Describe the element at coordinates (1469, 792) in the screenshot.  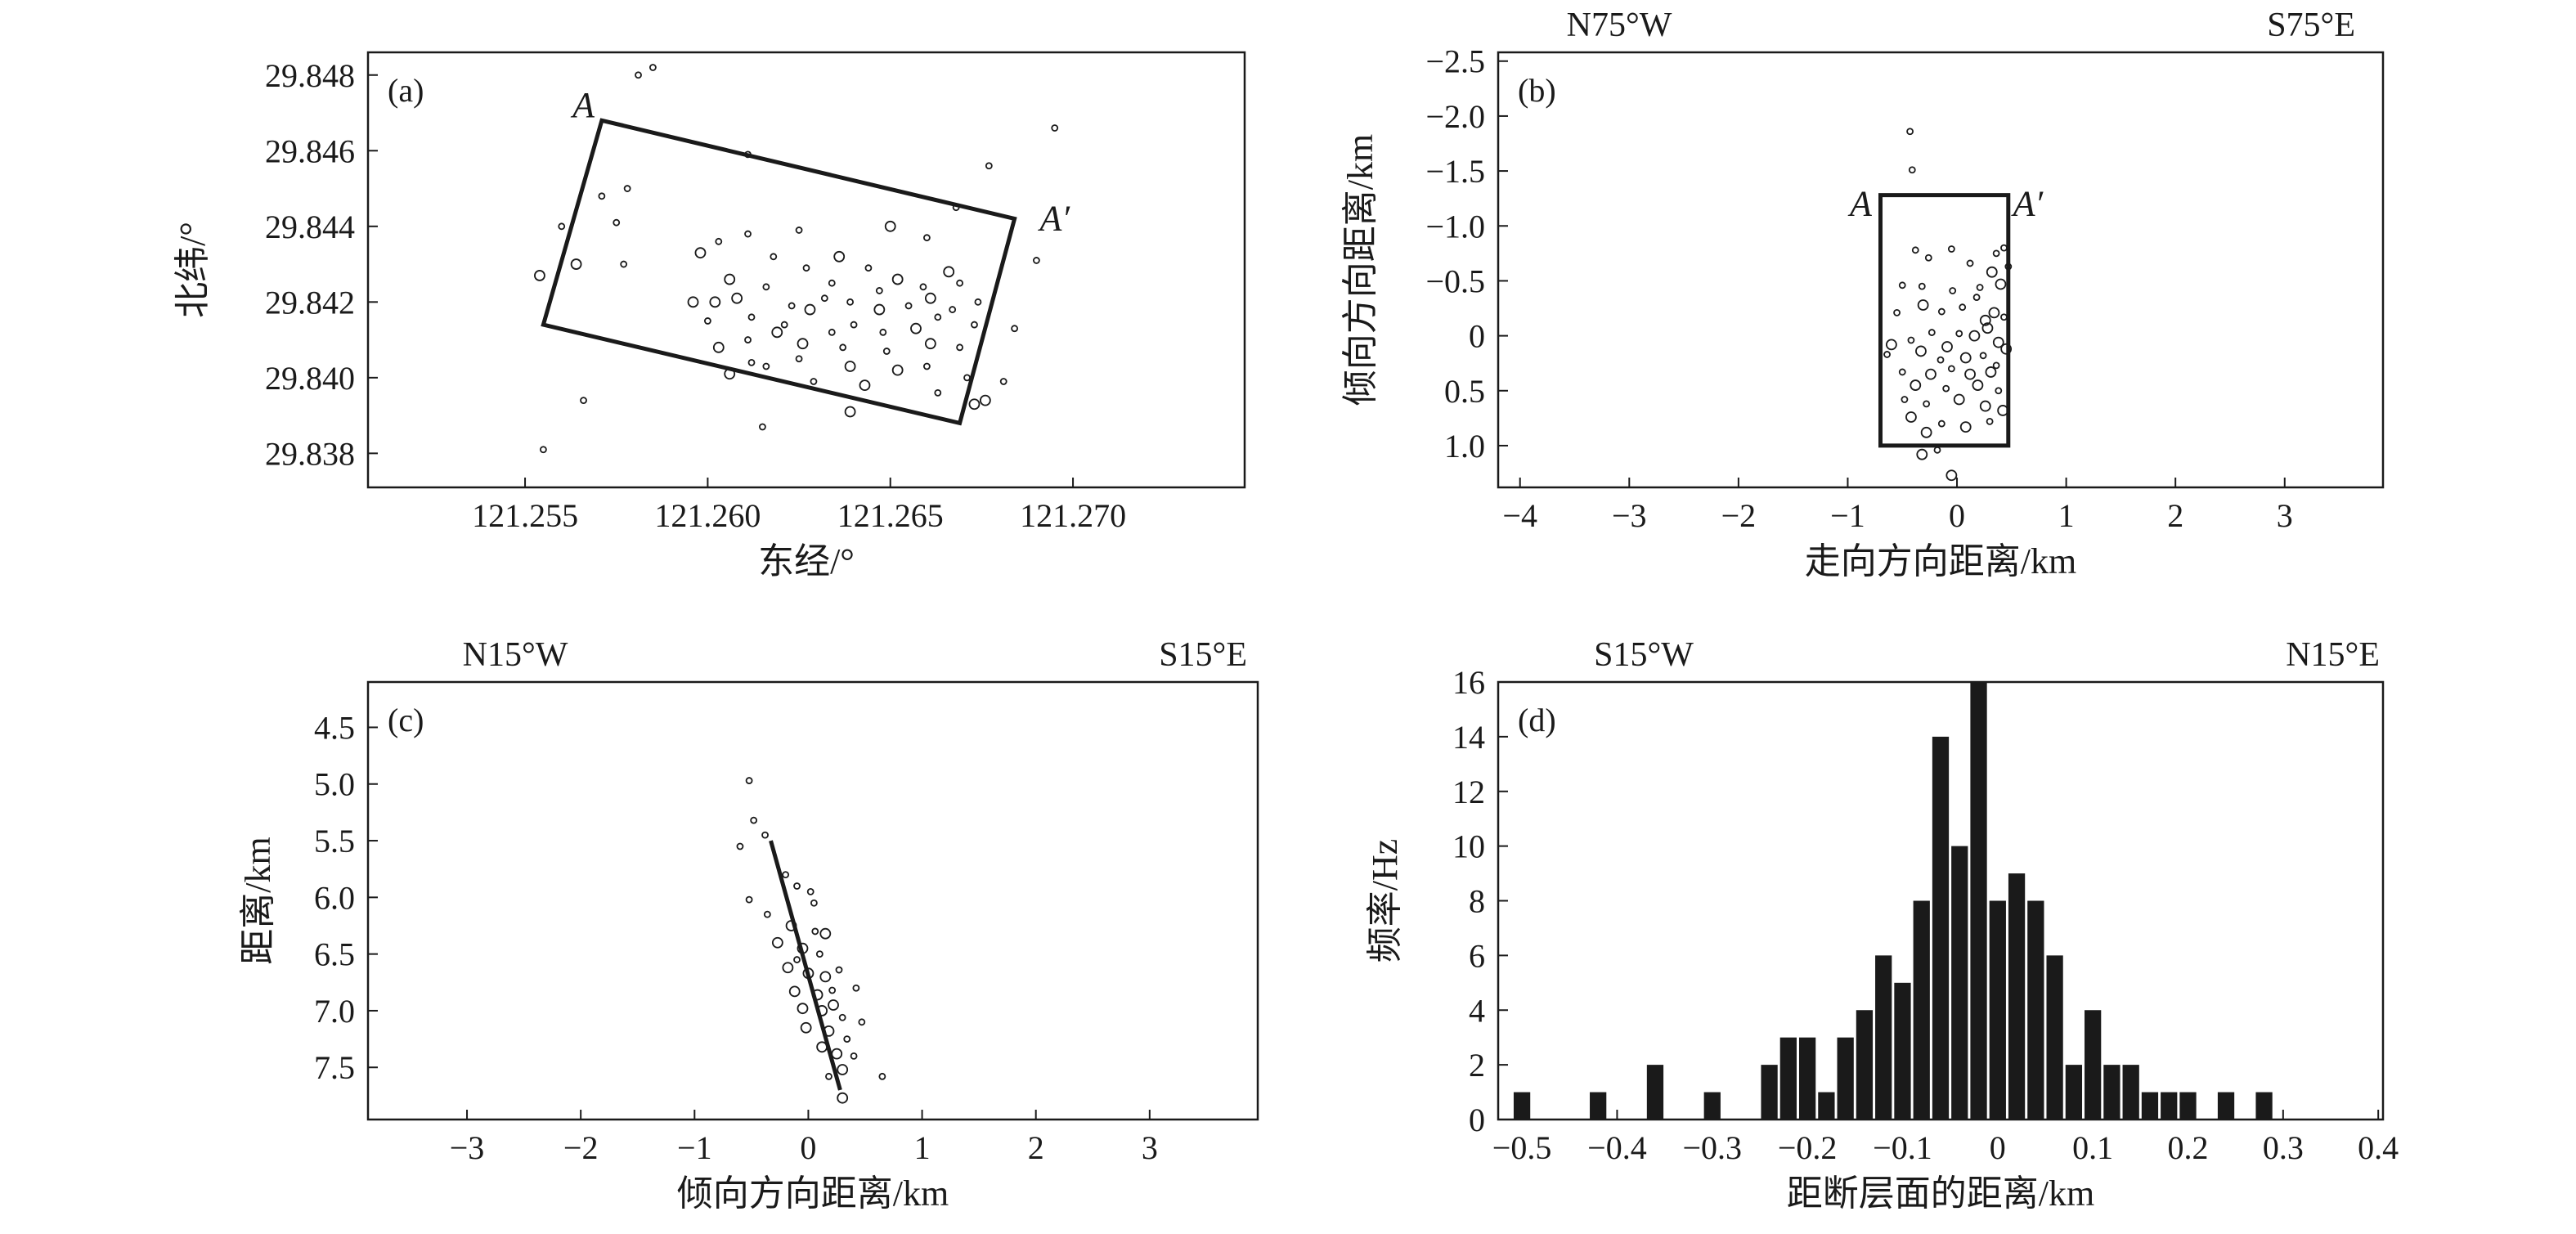
I see `y-tick-label: 12` at that location.